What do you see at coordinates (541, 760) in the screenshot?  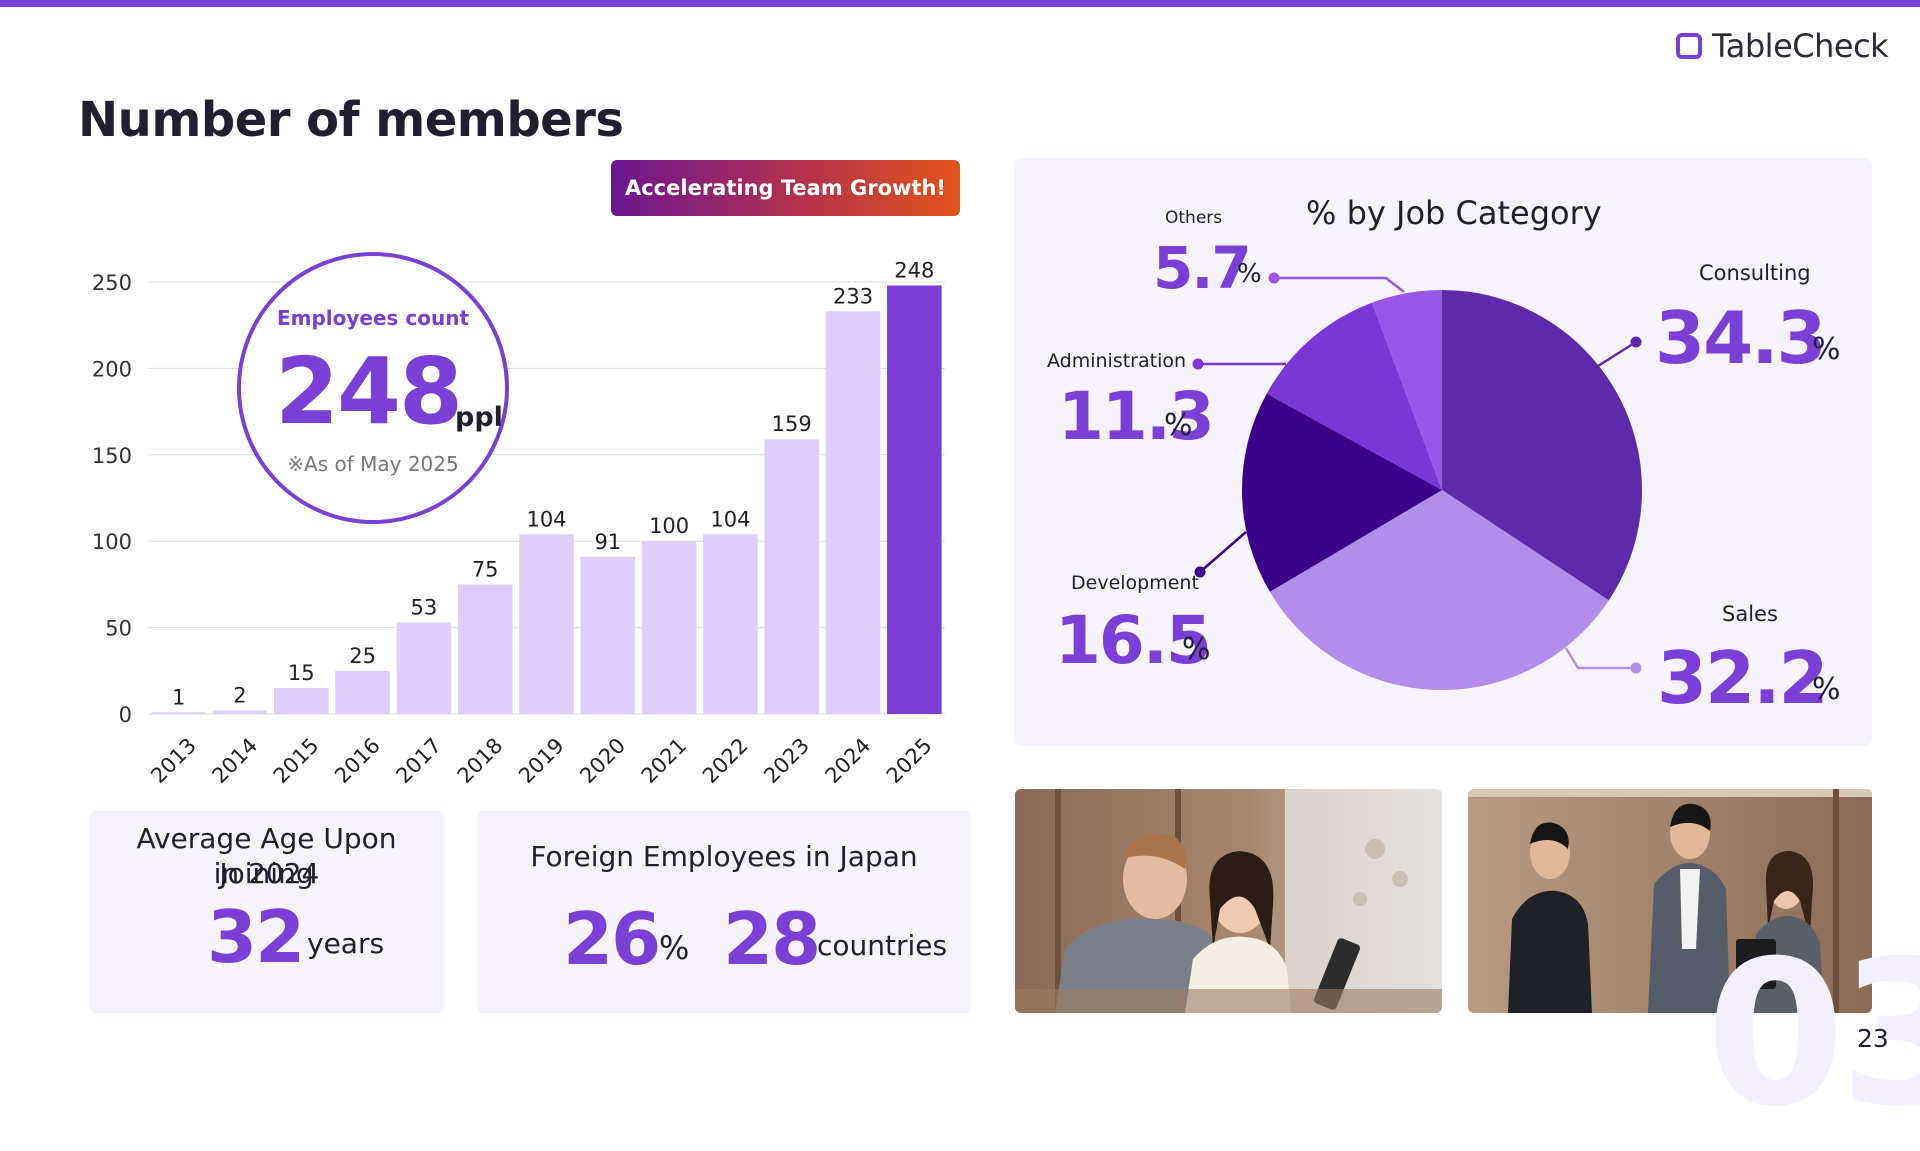 I see `x-tick-label: 2019` at bounding box center [541, 760].